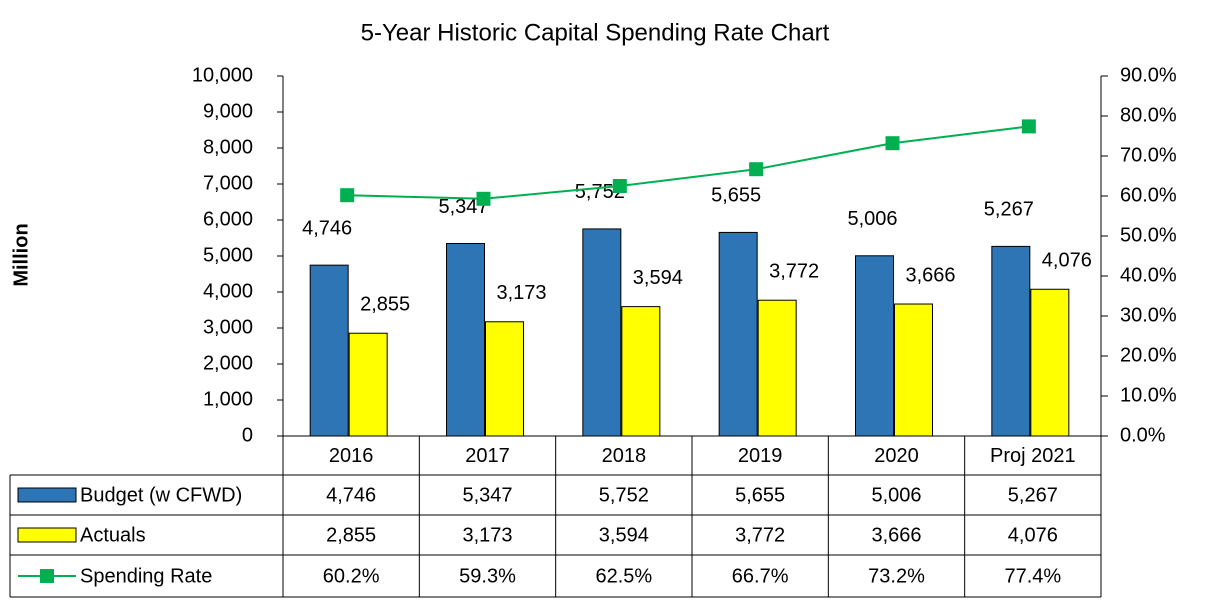  I want to click on x-tick-label: 2016, so click(351, 456).